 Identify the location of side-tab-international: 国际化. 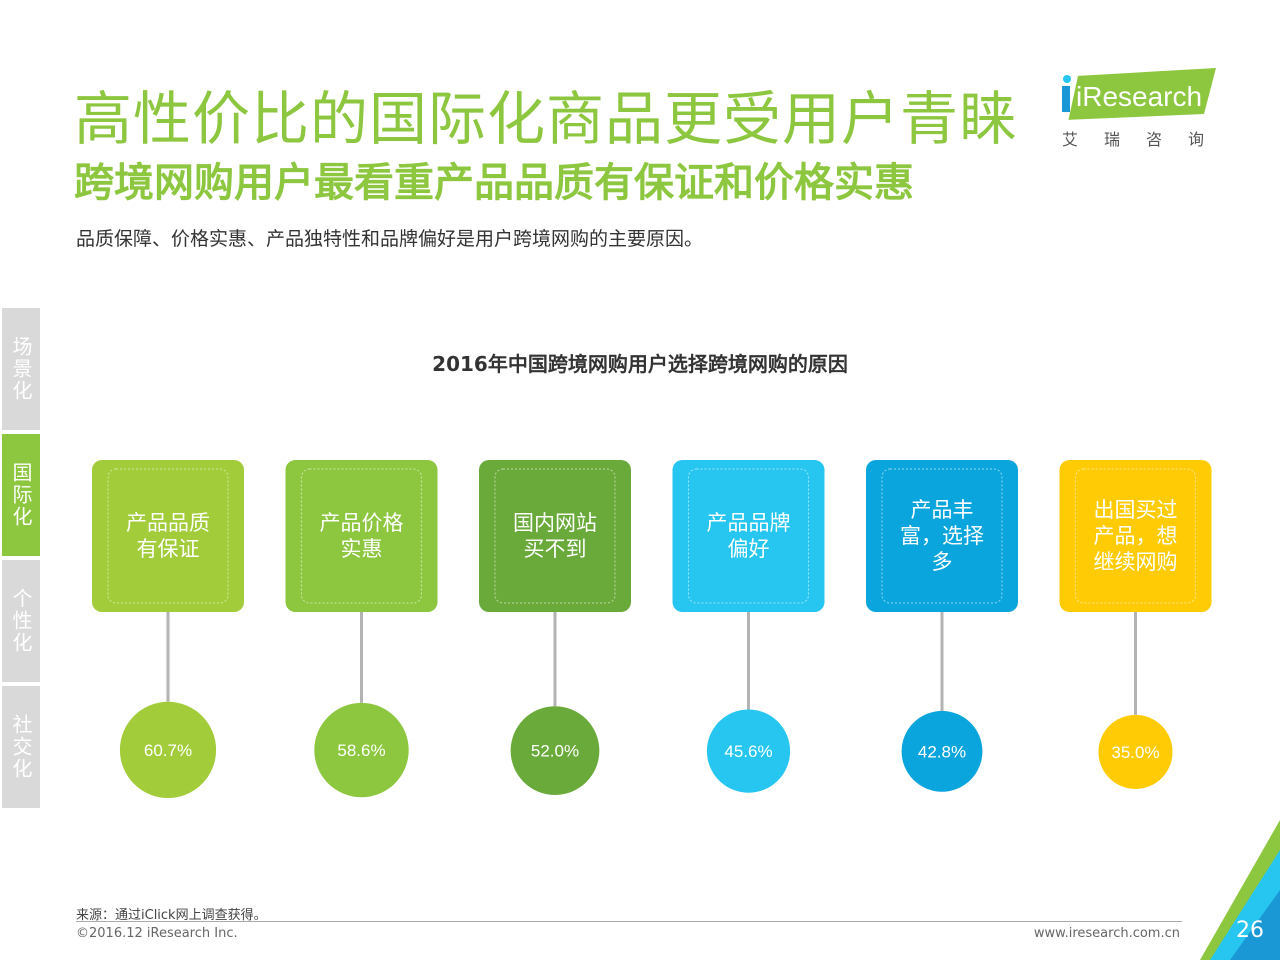
(21, 495).